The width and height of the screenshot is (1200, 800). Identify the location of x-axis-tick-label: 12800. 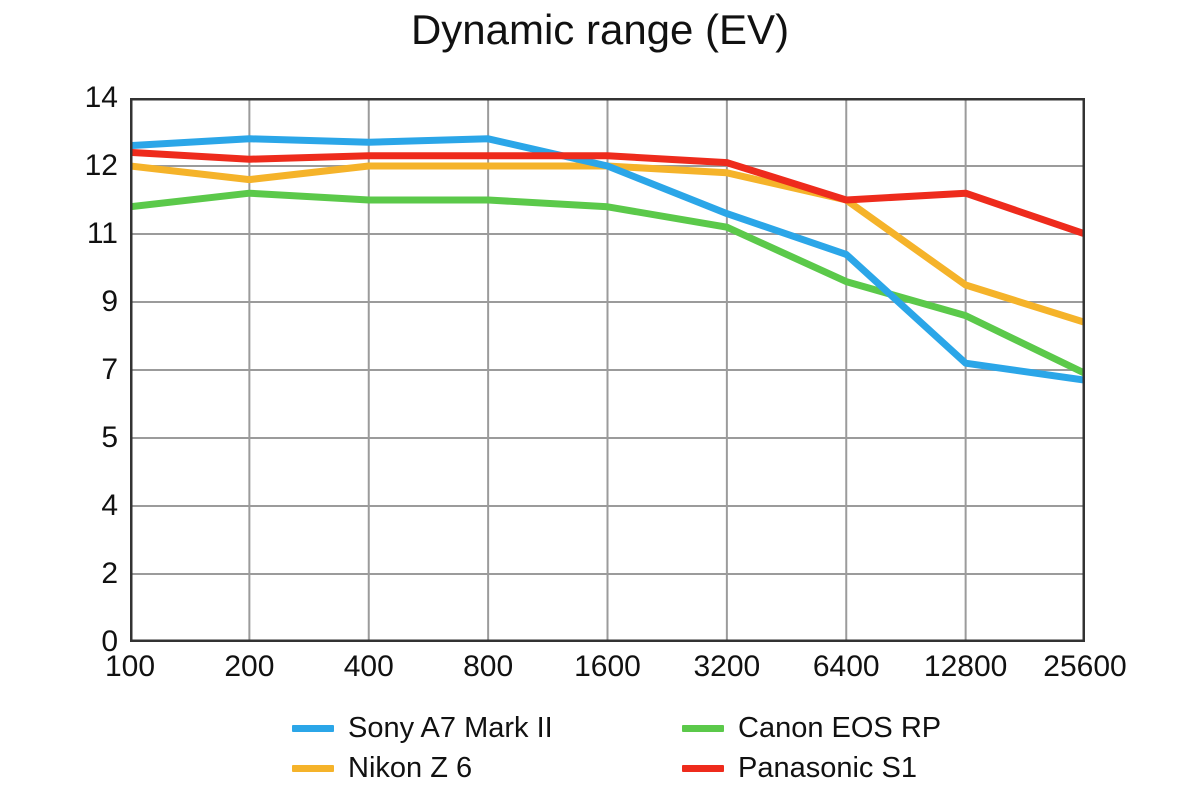
(965, 666).